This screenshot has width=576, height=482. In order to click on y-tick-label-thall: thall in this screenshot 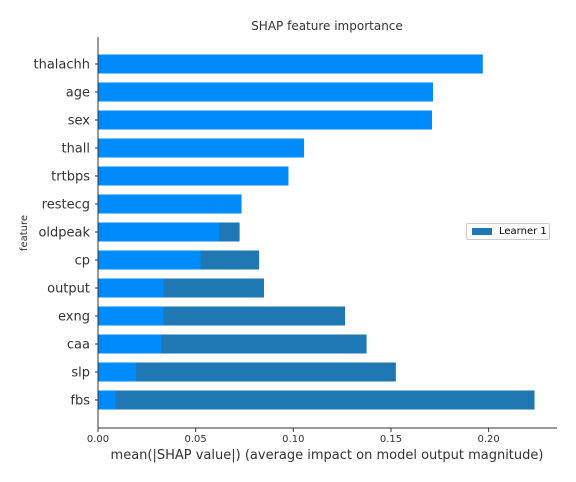, I will do `click(75, 149)`.